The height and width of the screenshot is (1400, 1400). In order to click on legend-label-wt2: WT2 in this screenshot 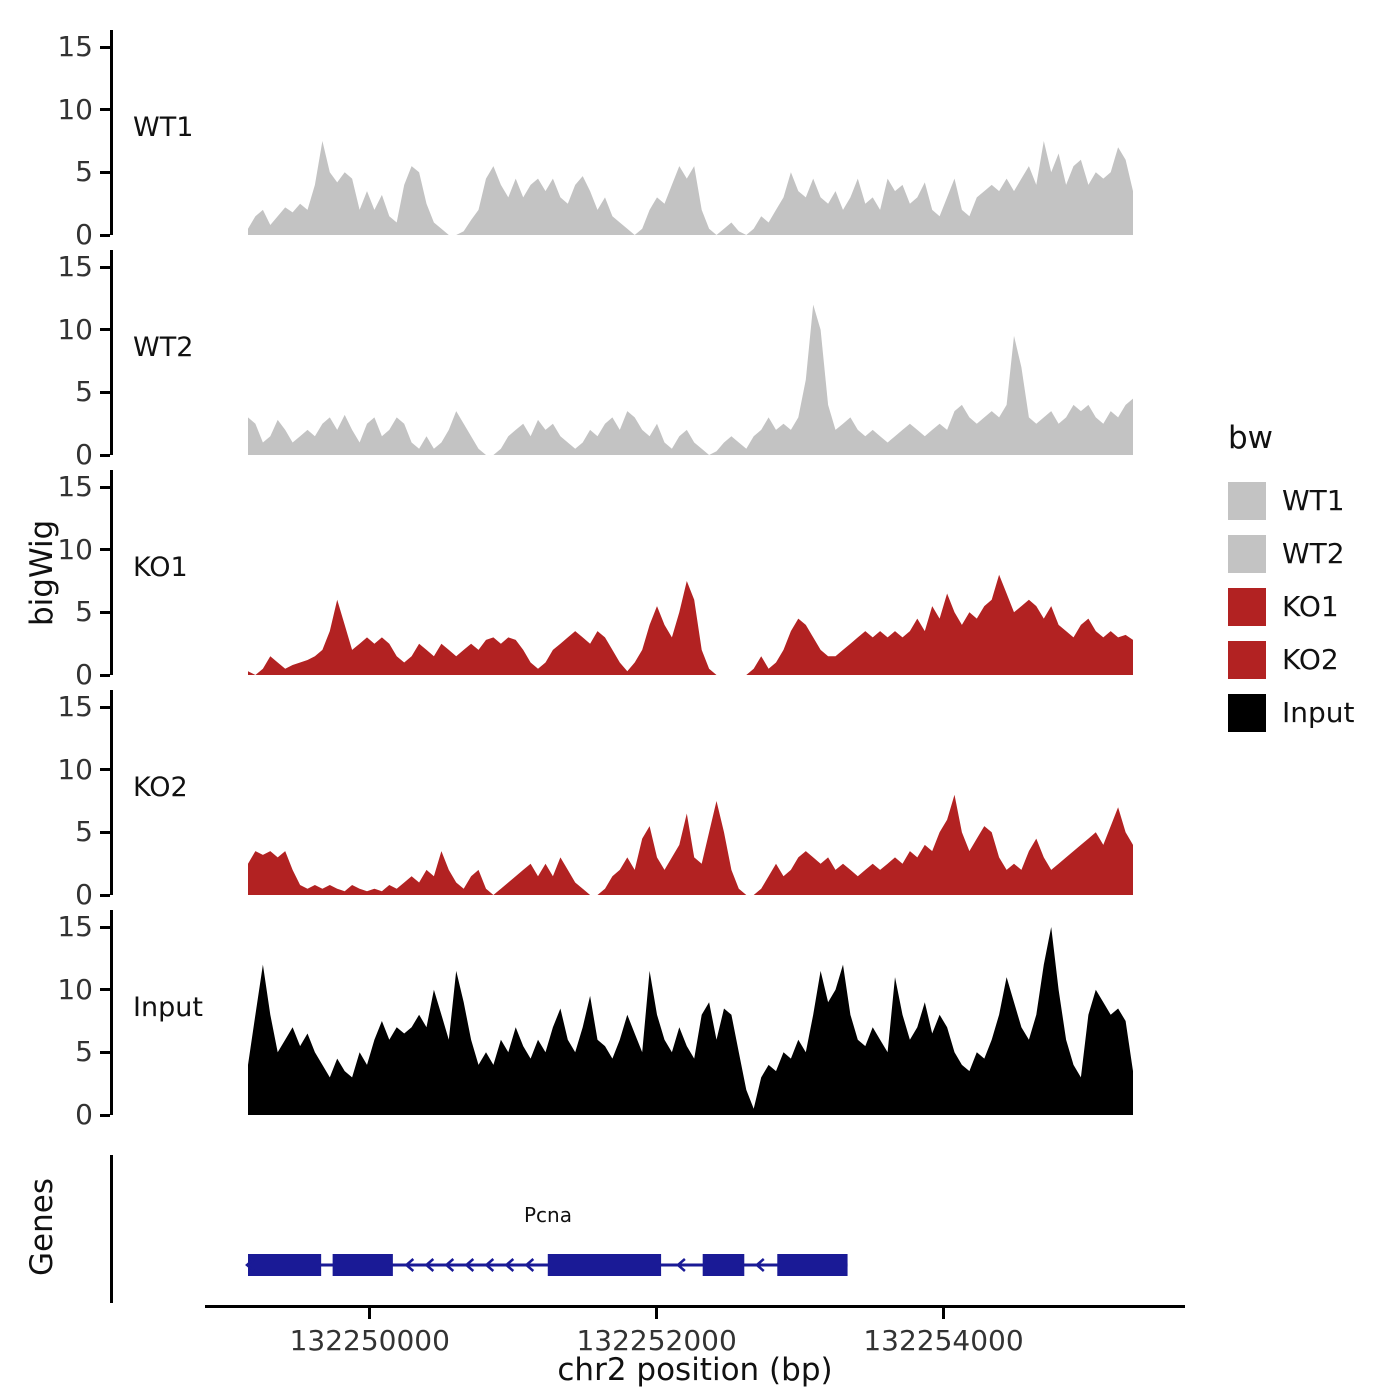, I will do `click(1313, 553)`.